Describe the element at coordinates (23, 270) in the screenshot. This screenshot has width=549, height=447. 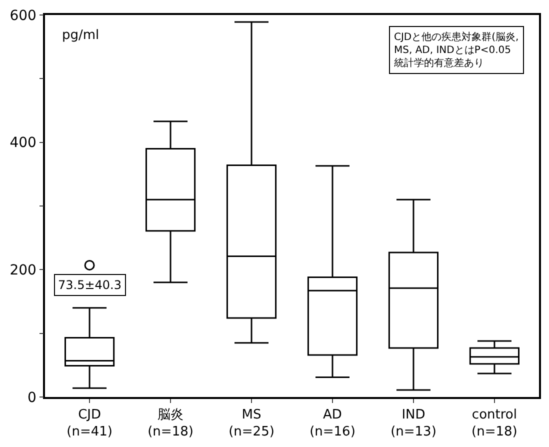
I see `y-tick-label: 200` at that location.